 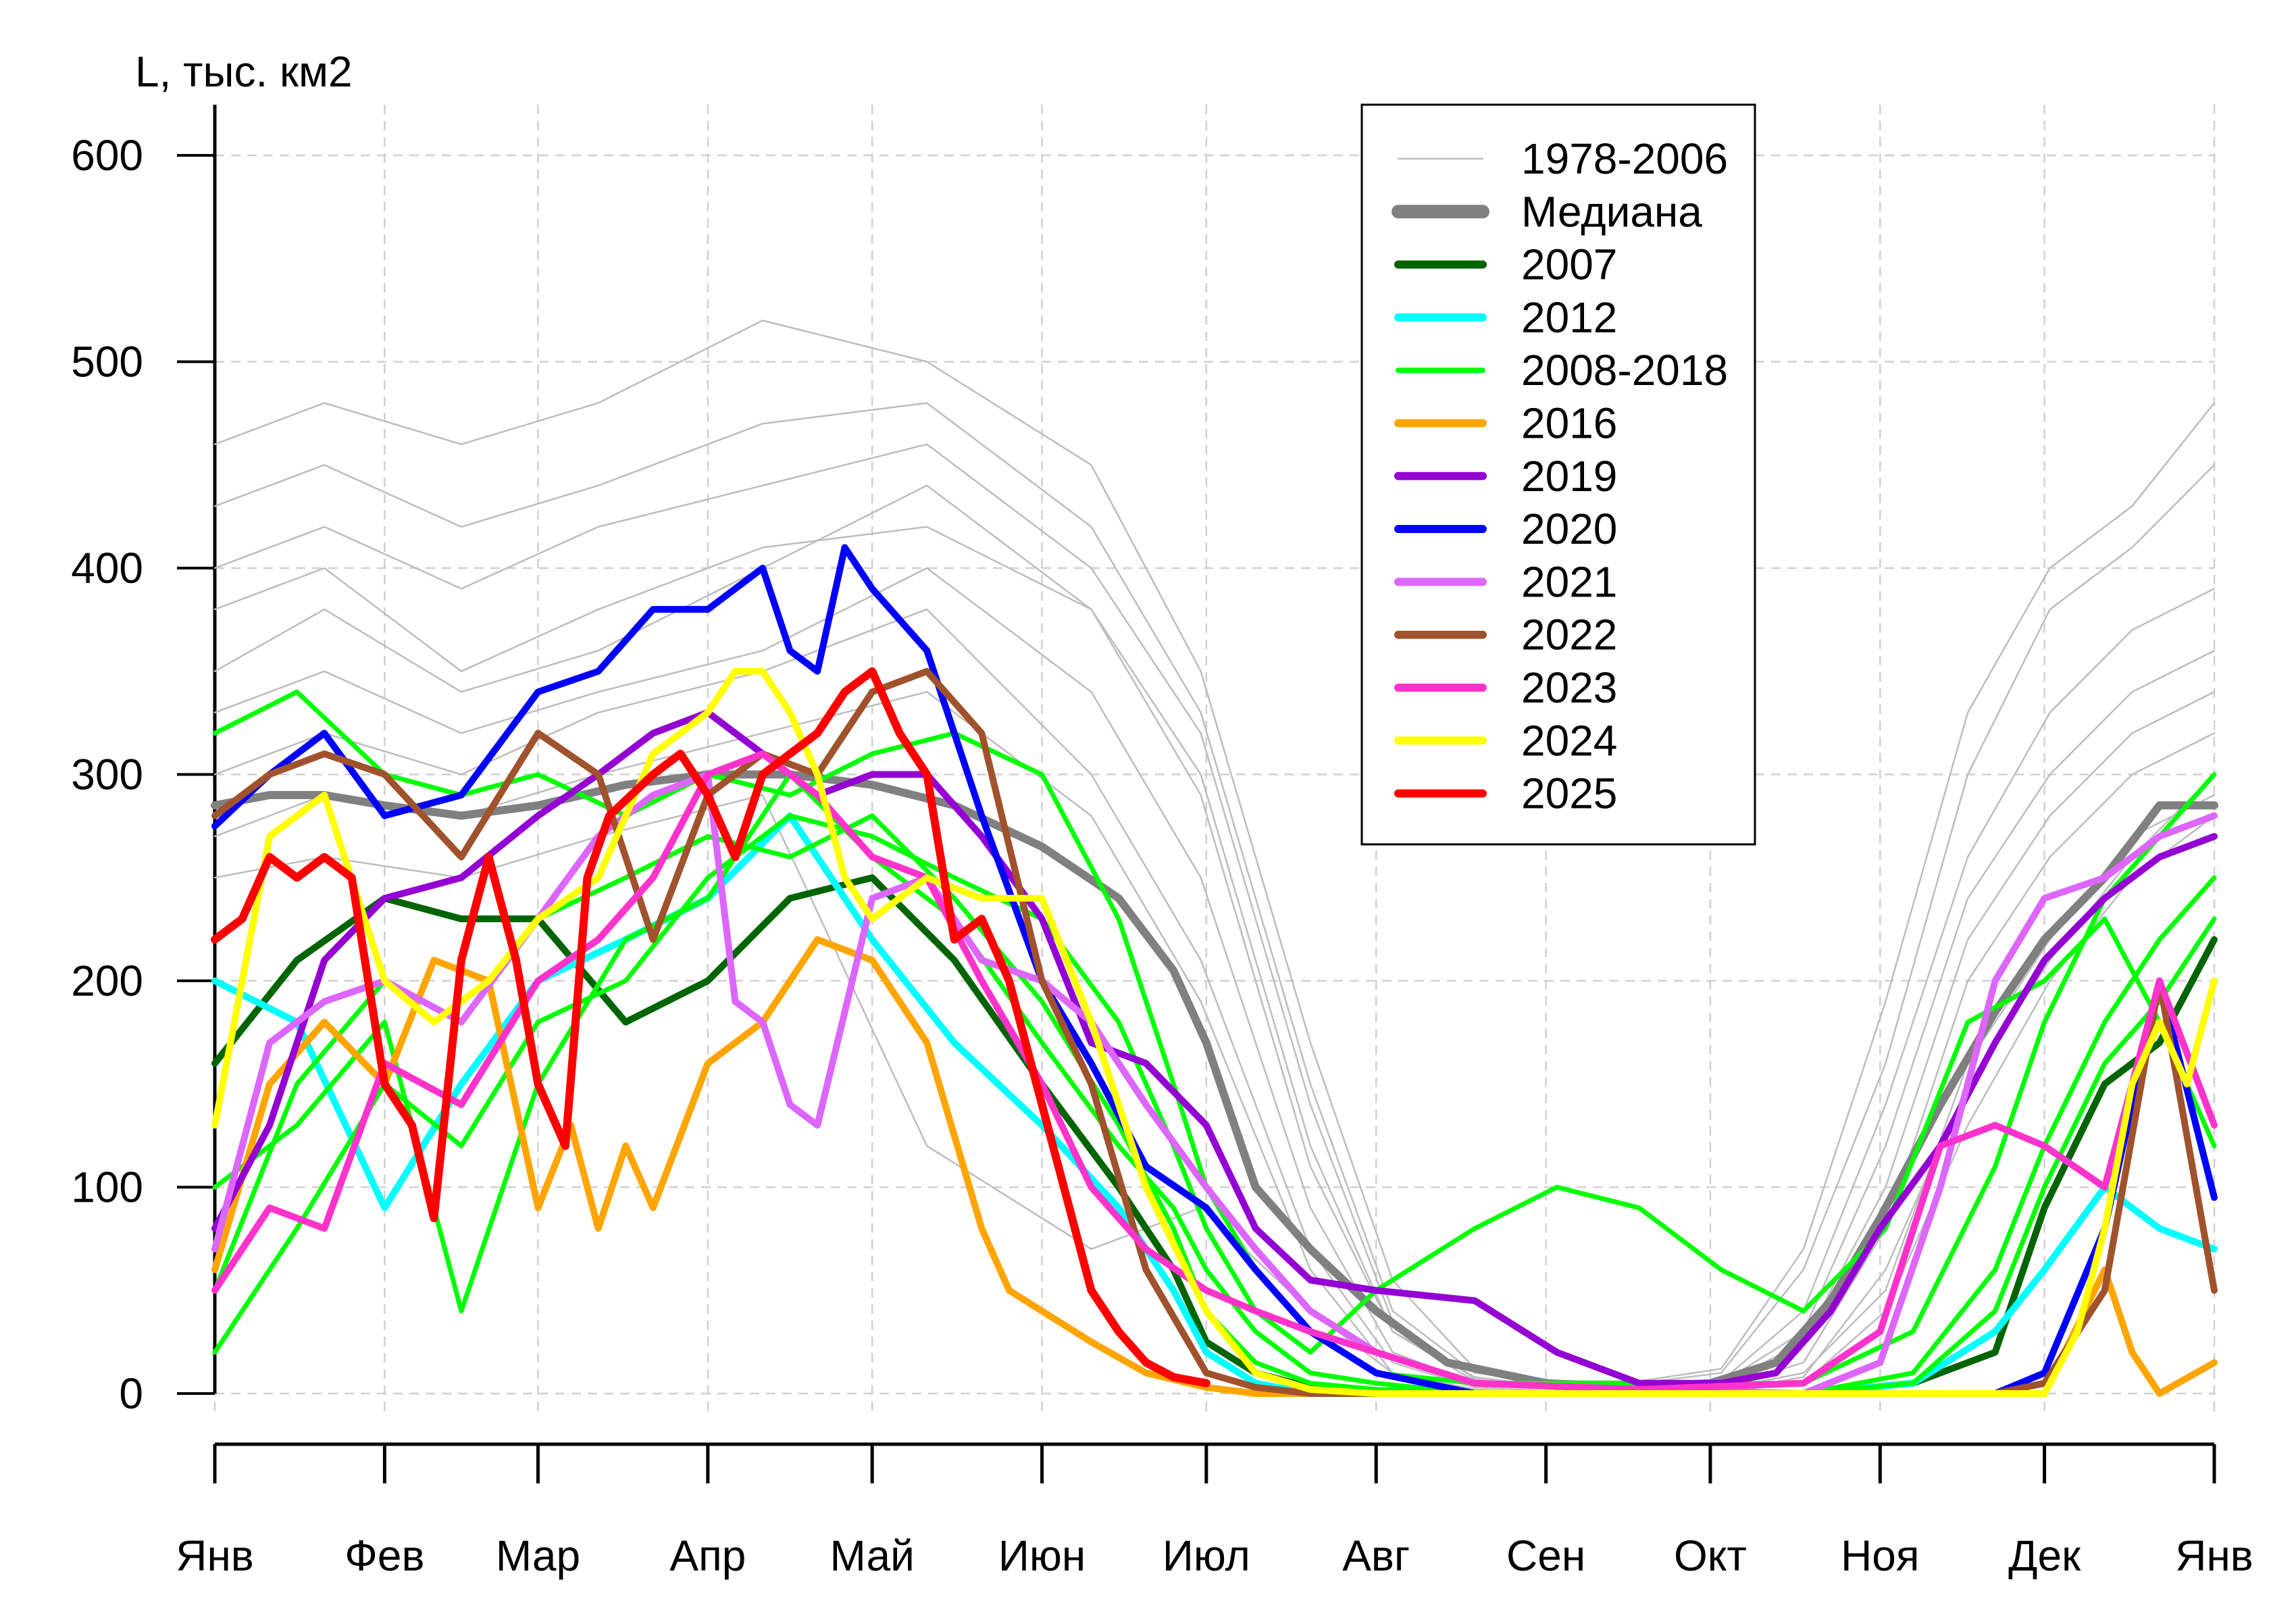 What do you see at coordinates (1624, 158) in the screenshot?
I see `legend-label: 1978-2006` at bounding box center [1624, 158].